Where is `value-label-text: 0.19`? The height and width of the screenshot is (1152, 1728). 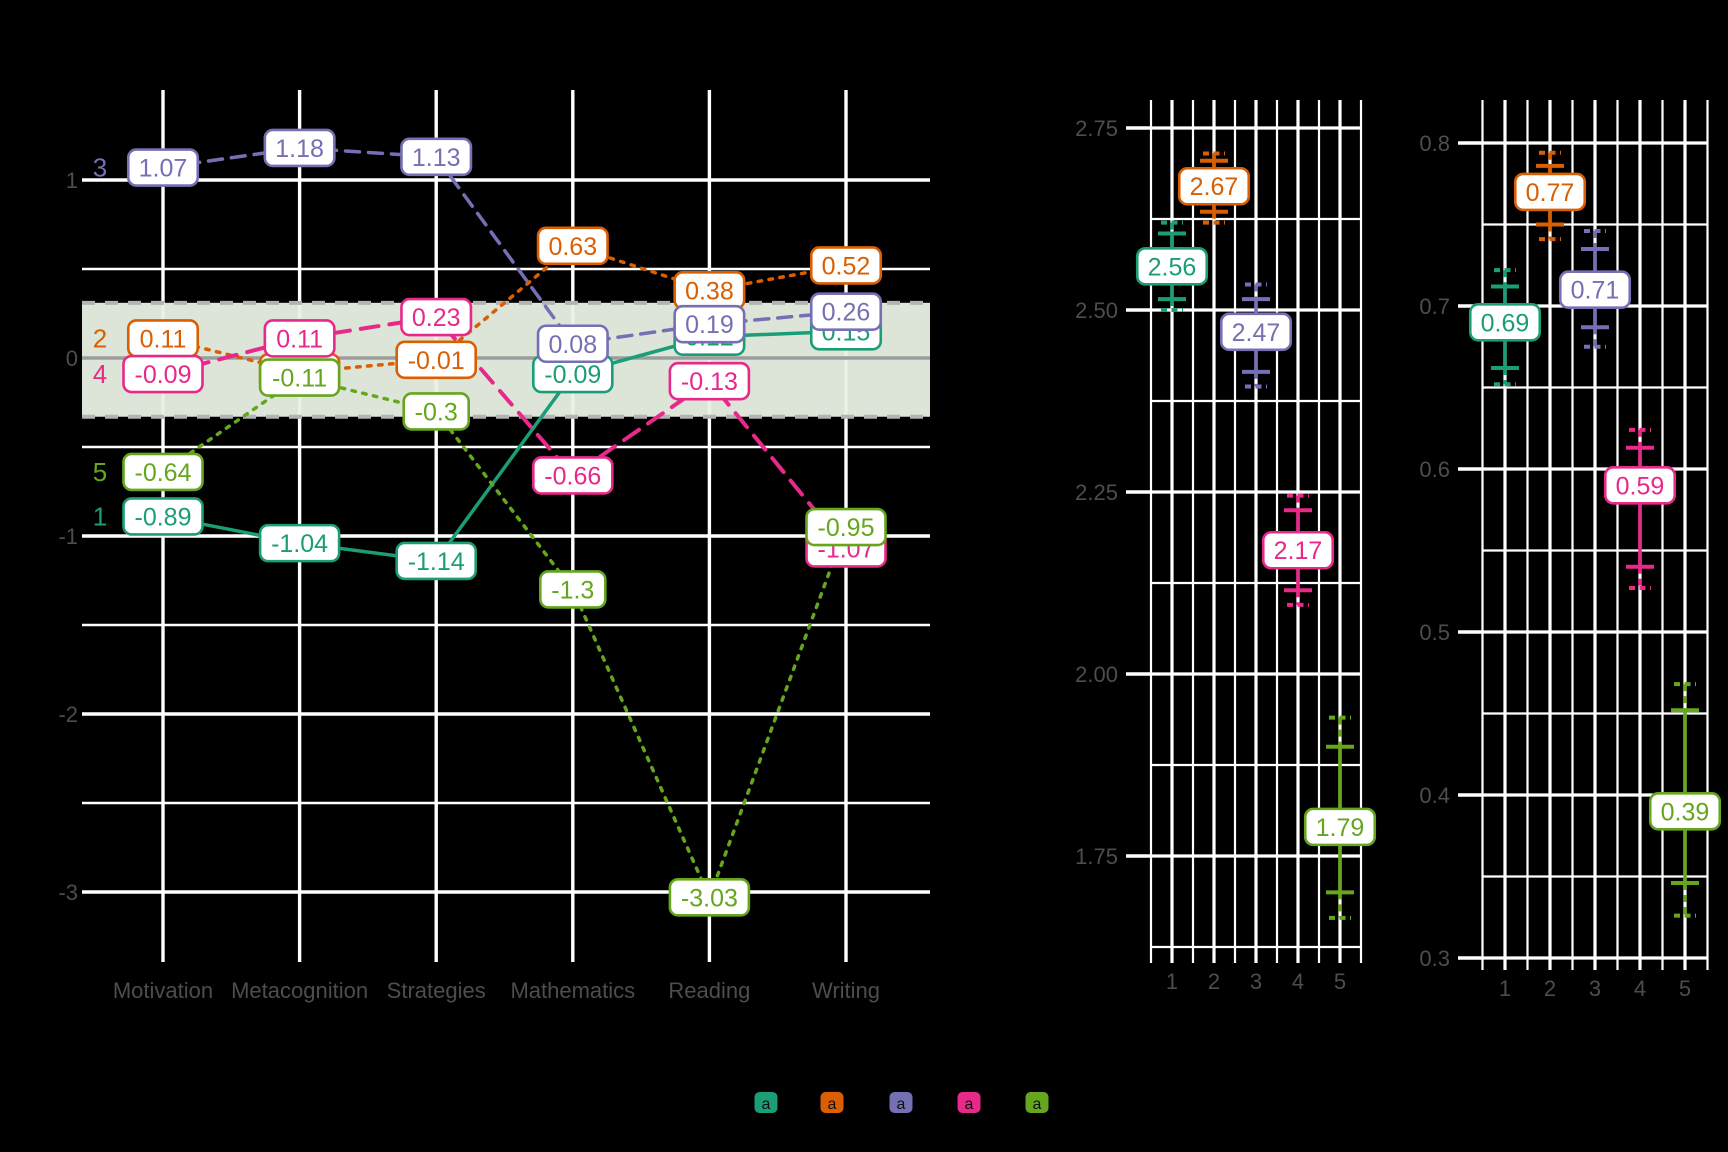
value-label-text: 0.19 is located at coordinates (709, 325).